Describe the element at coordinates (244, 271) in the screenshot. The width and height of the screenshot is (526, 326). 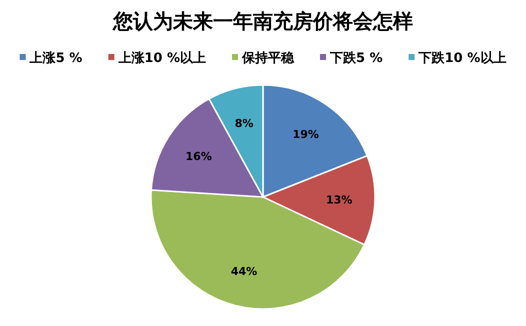
I see `data-label: 44%` at that location.